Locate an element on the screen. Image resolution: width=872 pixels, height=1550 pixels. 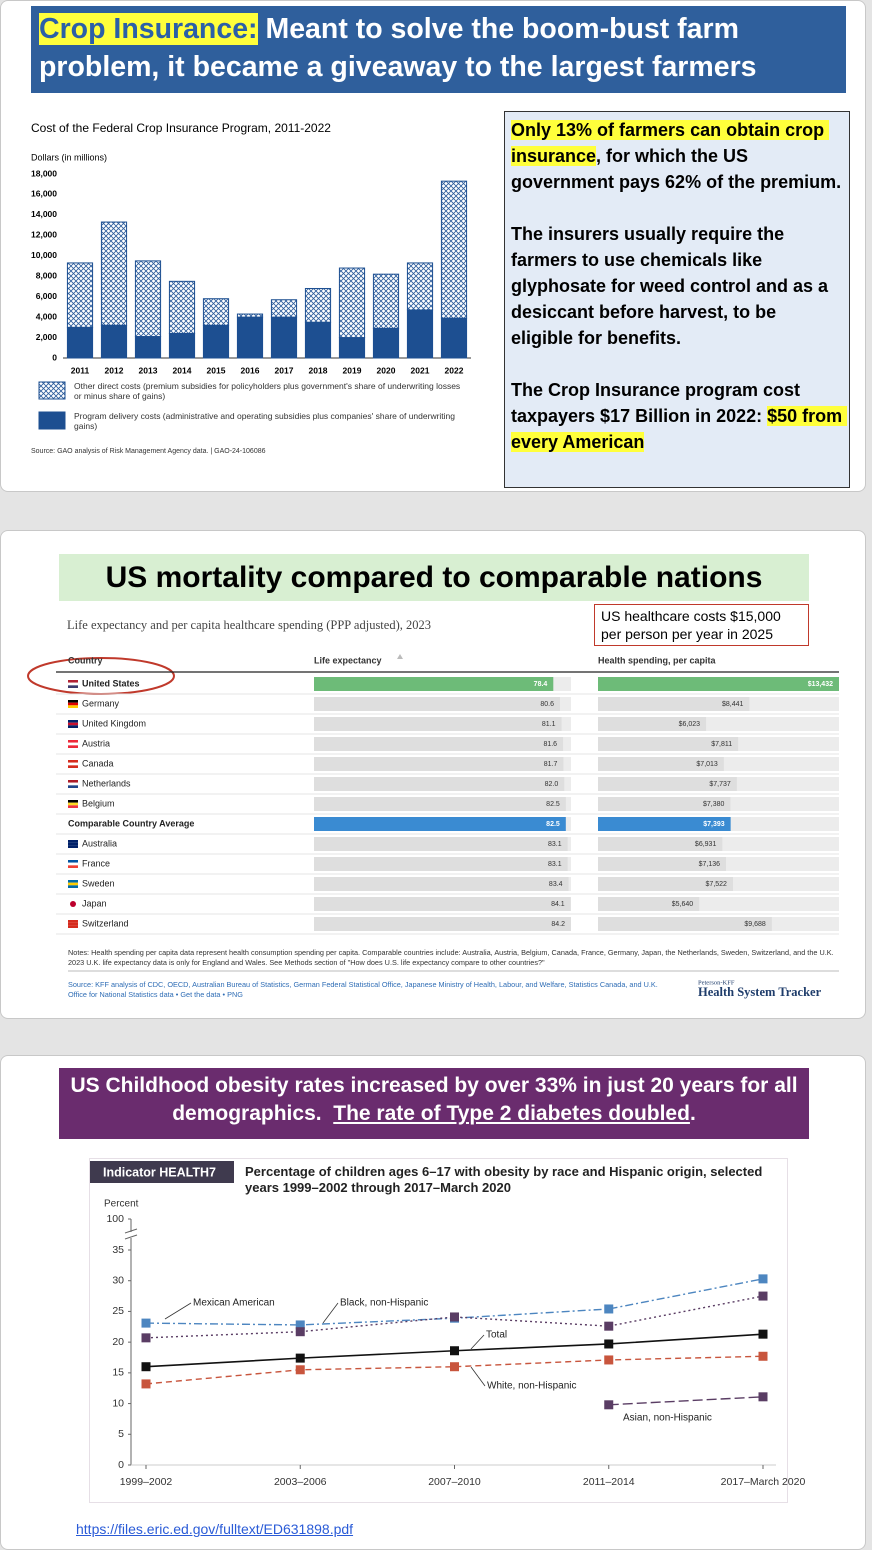
value-label: $7,393 is located at coordinates (714, 824).